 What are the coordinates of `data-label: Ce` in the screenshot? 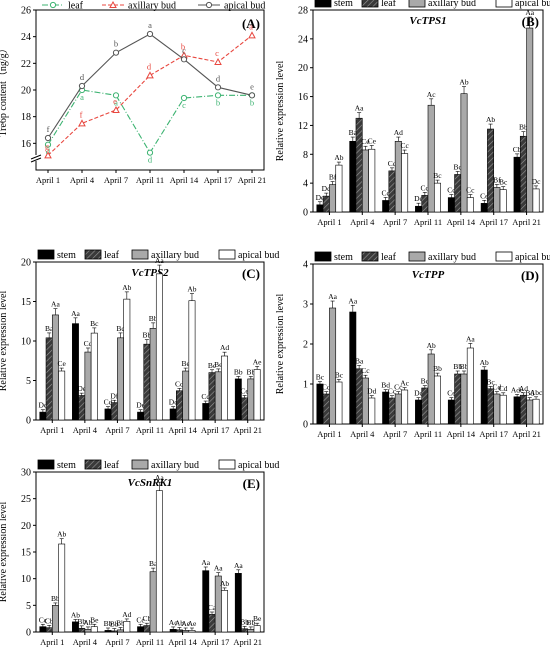 It's located at (244, 391).